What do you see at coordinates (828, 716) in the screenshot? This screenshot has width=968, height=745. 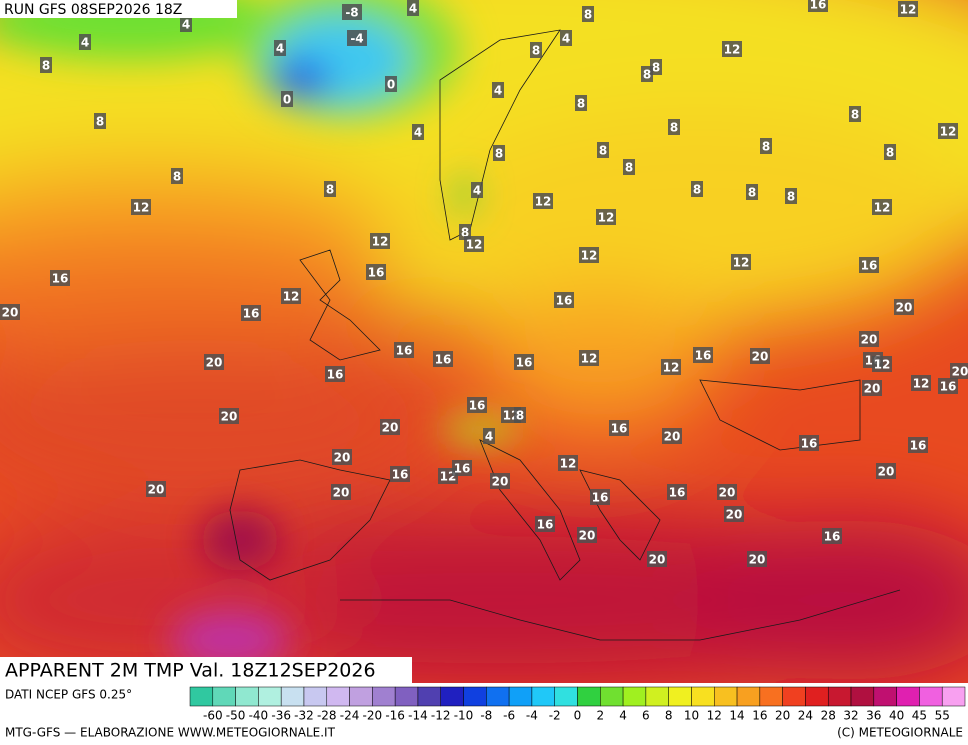 I see `scale-label: 28` at bounding box center [828, 716].